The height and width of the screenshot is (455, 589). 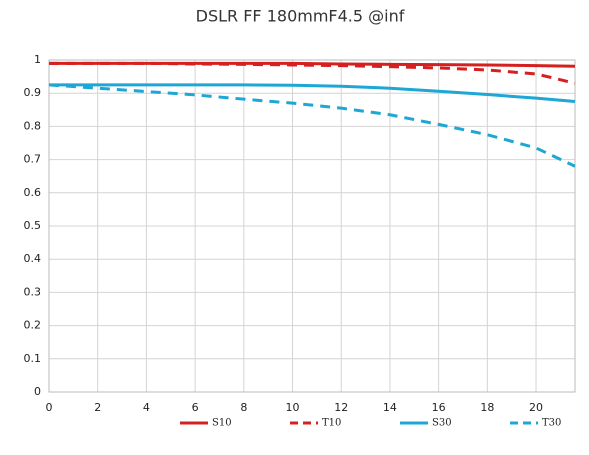 What do you see at coordinates (536, 407) in the screenshot?
I see `x-tick-label: 20` at bounding box center [536, 407].